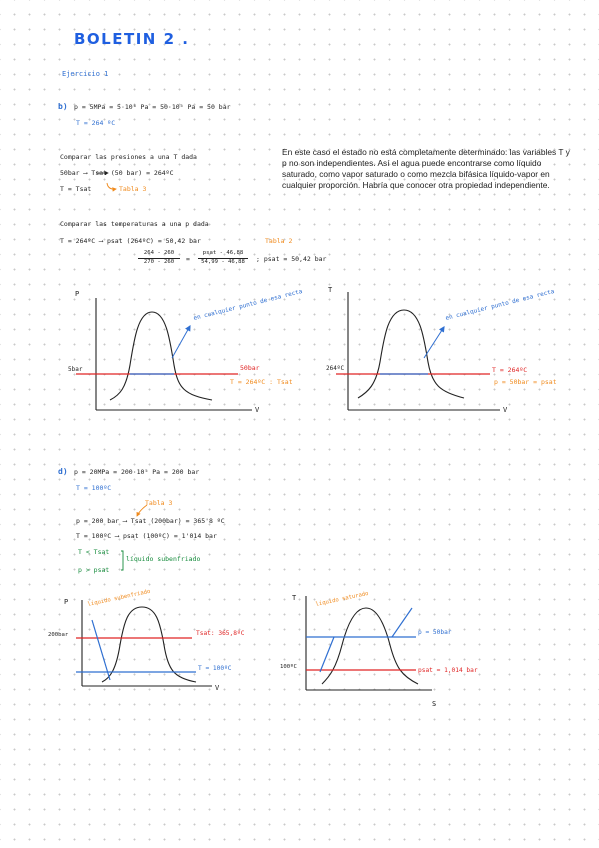 The width and height of the screenshot is (599, 848). Describe the element at coordinates (152, 107) in the screenshot. I see `part-b-pressure: p = 5MPa = 5·10⁶ Pa = 50·10⁵ Pa = 50 bar` at that location.